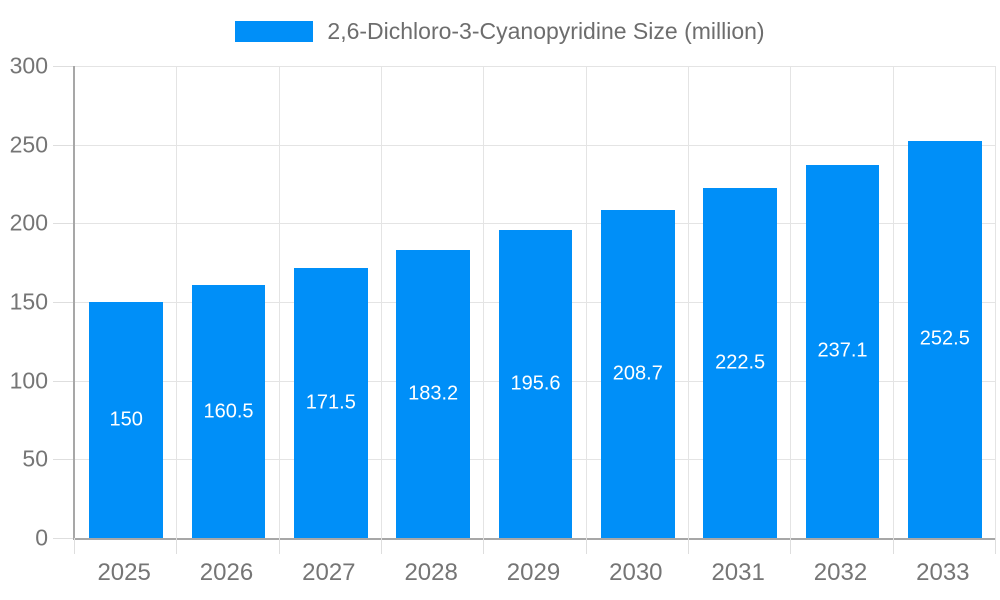  I want to click on bar-2025: 150, so click(126, 420).